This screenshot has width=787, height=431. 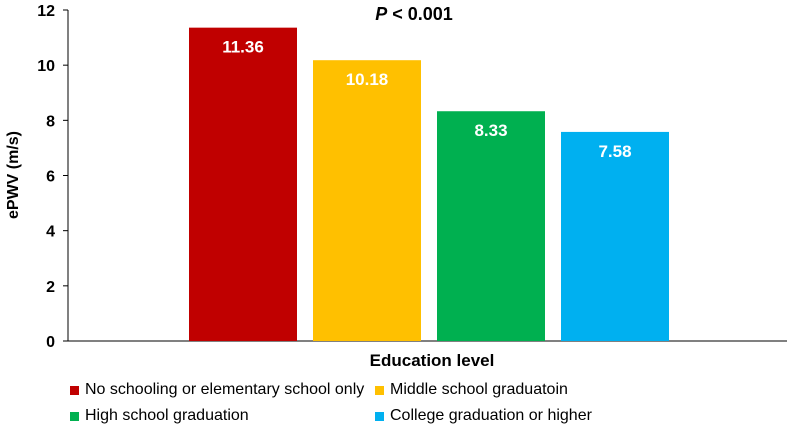 I want to click on legend-label: No schooling or elementary school only, so click(x=225, y=389).